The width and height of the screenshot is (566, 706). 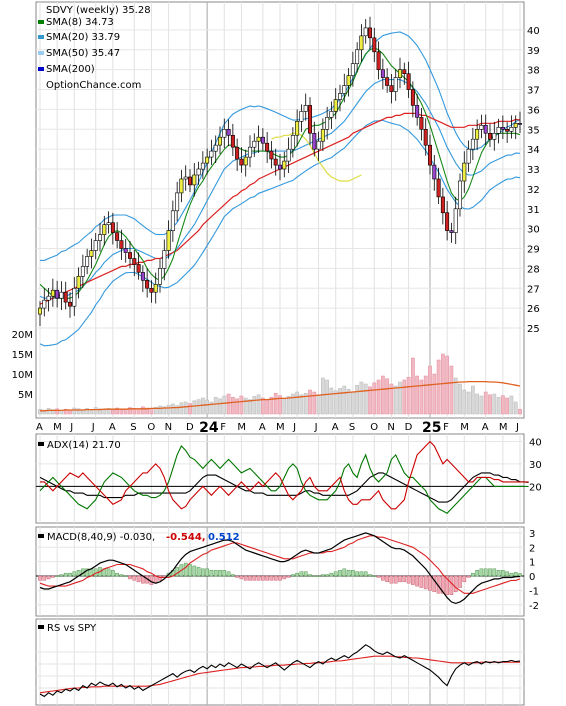 I want to click on volume-y-axis: 5M 10M 15M 20M, so click(x=22, y=365).